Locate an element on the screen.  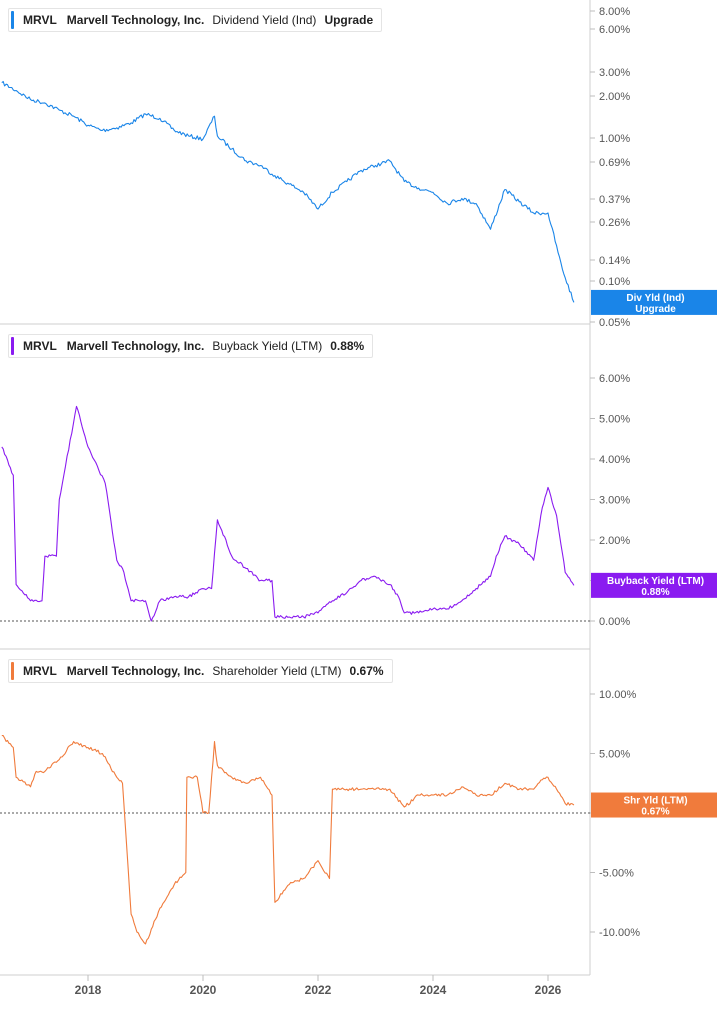
y-tick-label: 4.00% is located at coordinates (614, 460).